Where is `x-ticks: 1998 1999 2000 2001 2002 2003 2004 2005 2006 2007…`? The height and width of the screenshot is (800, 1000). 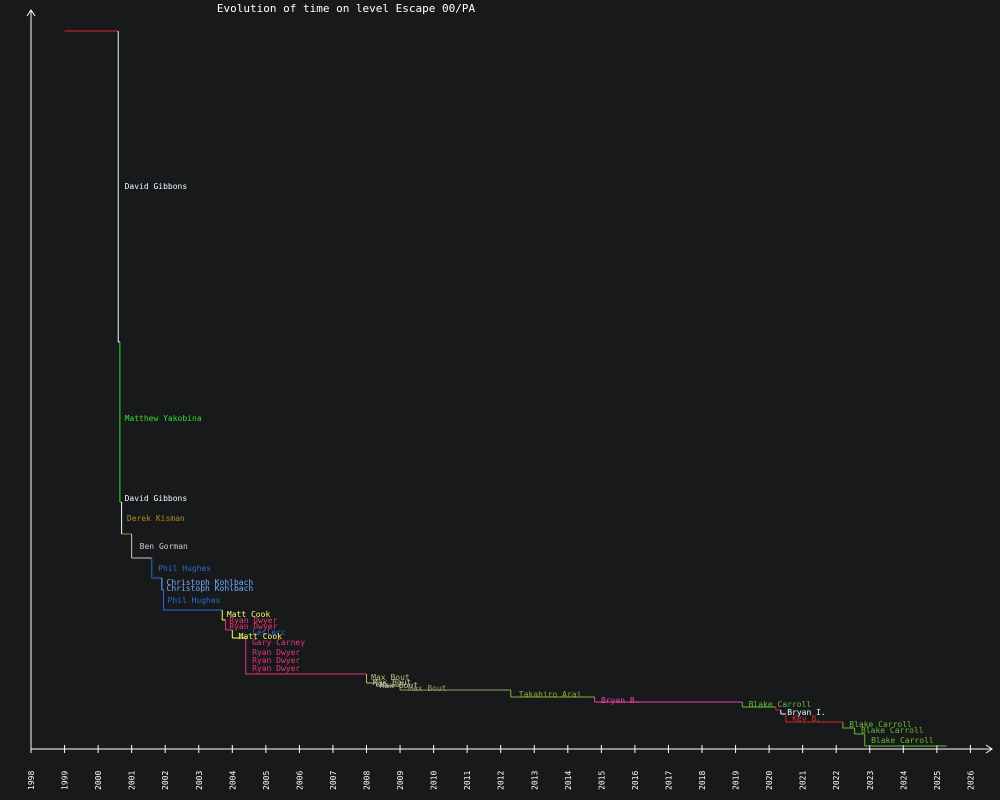
x-ticks: 1998 1999 2000 2001 2002 2003 2004 2005 2006 2007… is located at coordinates (501, 767).